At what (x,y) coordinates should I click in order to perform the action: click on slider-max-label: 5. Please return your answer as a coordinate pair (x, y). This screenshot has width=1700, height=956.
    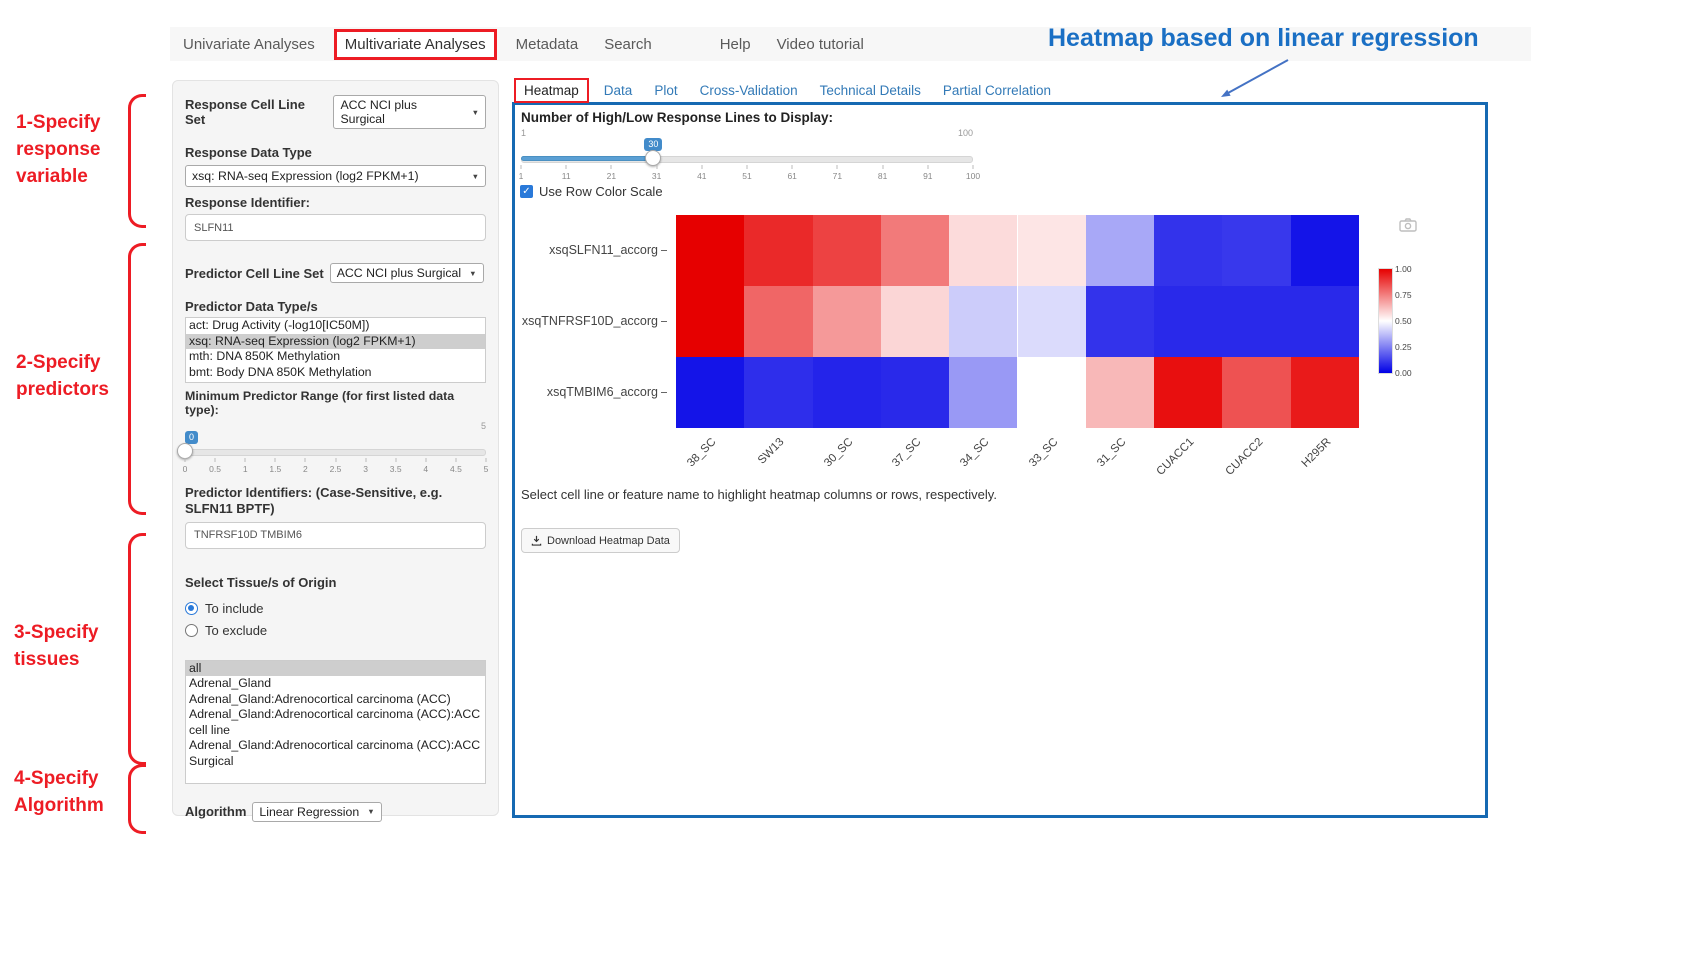
    Looking at the image, I should click on (483, 426).